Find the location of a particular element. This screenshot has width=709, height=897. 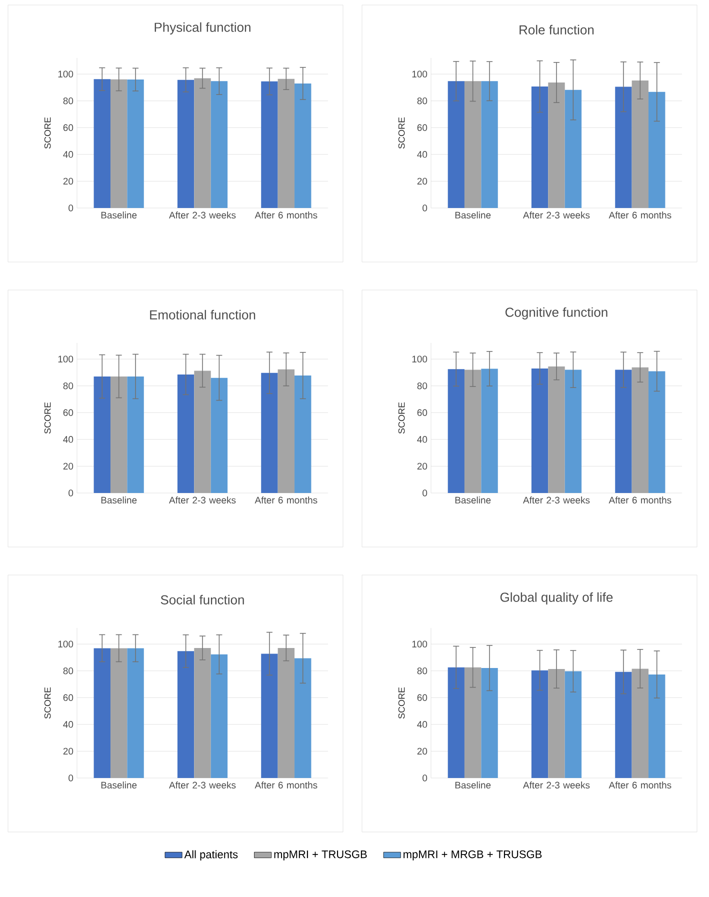

chart-title: Physical function is located at coordinates (202, 28).